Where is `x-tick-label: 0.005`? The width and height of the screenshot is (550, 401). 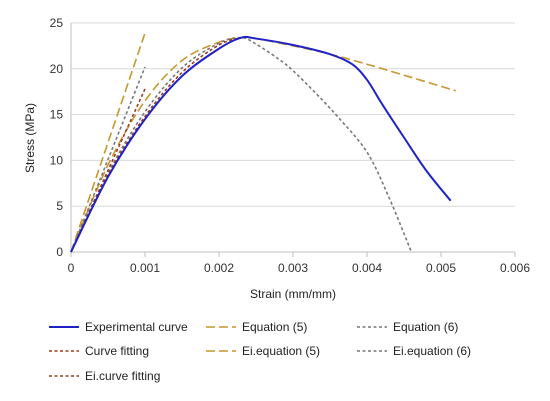
x-tick-label: 0.005 is located at coordinates (441, 268).